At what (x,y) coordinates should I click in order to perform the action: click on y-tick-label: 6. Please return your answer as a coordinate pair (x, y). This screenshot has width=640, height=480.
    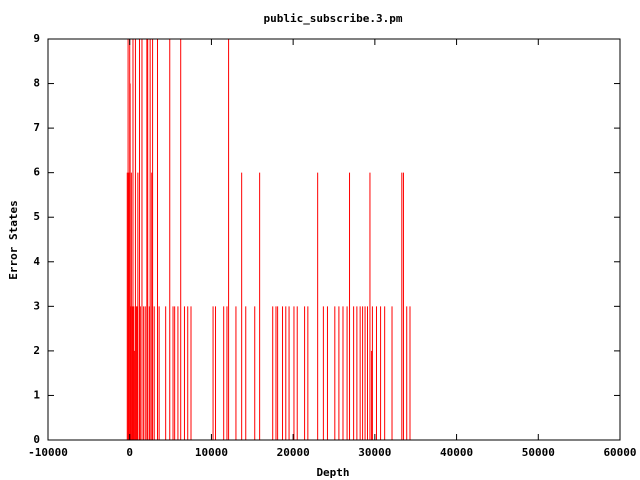
    Looking at the image, I should click on (36, 172).